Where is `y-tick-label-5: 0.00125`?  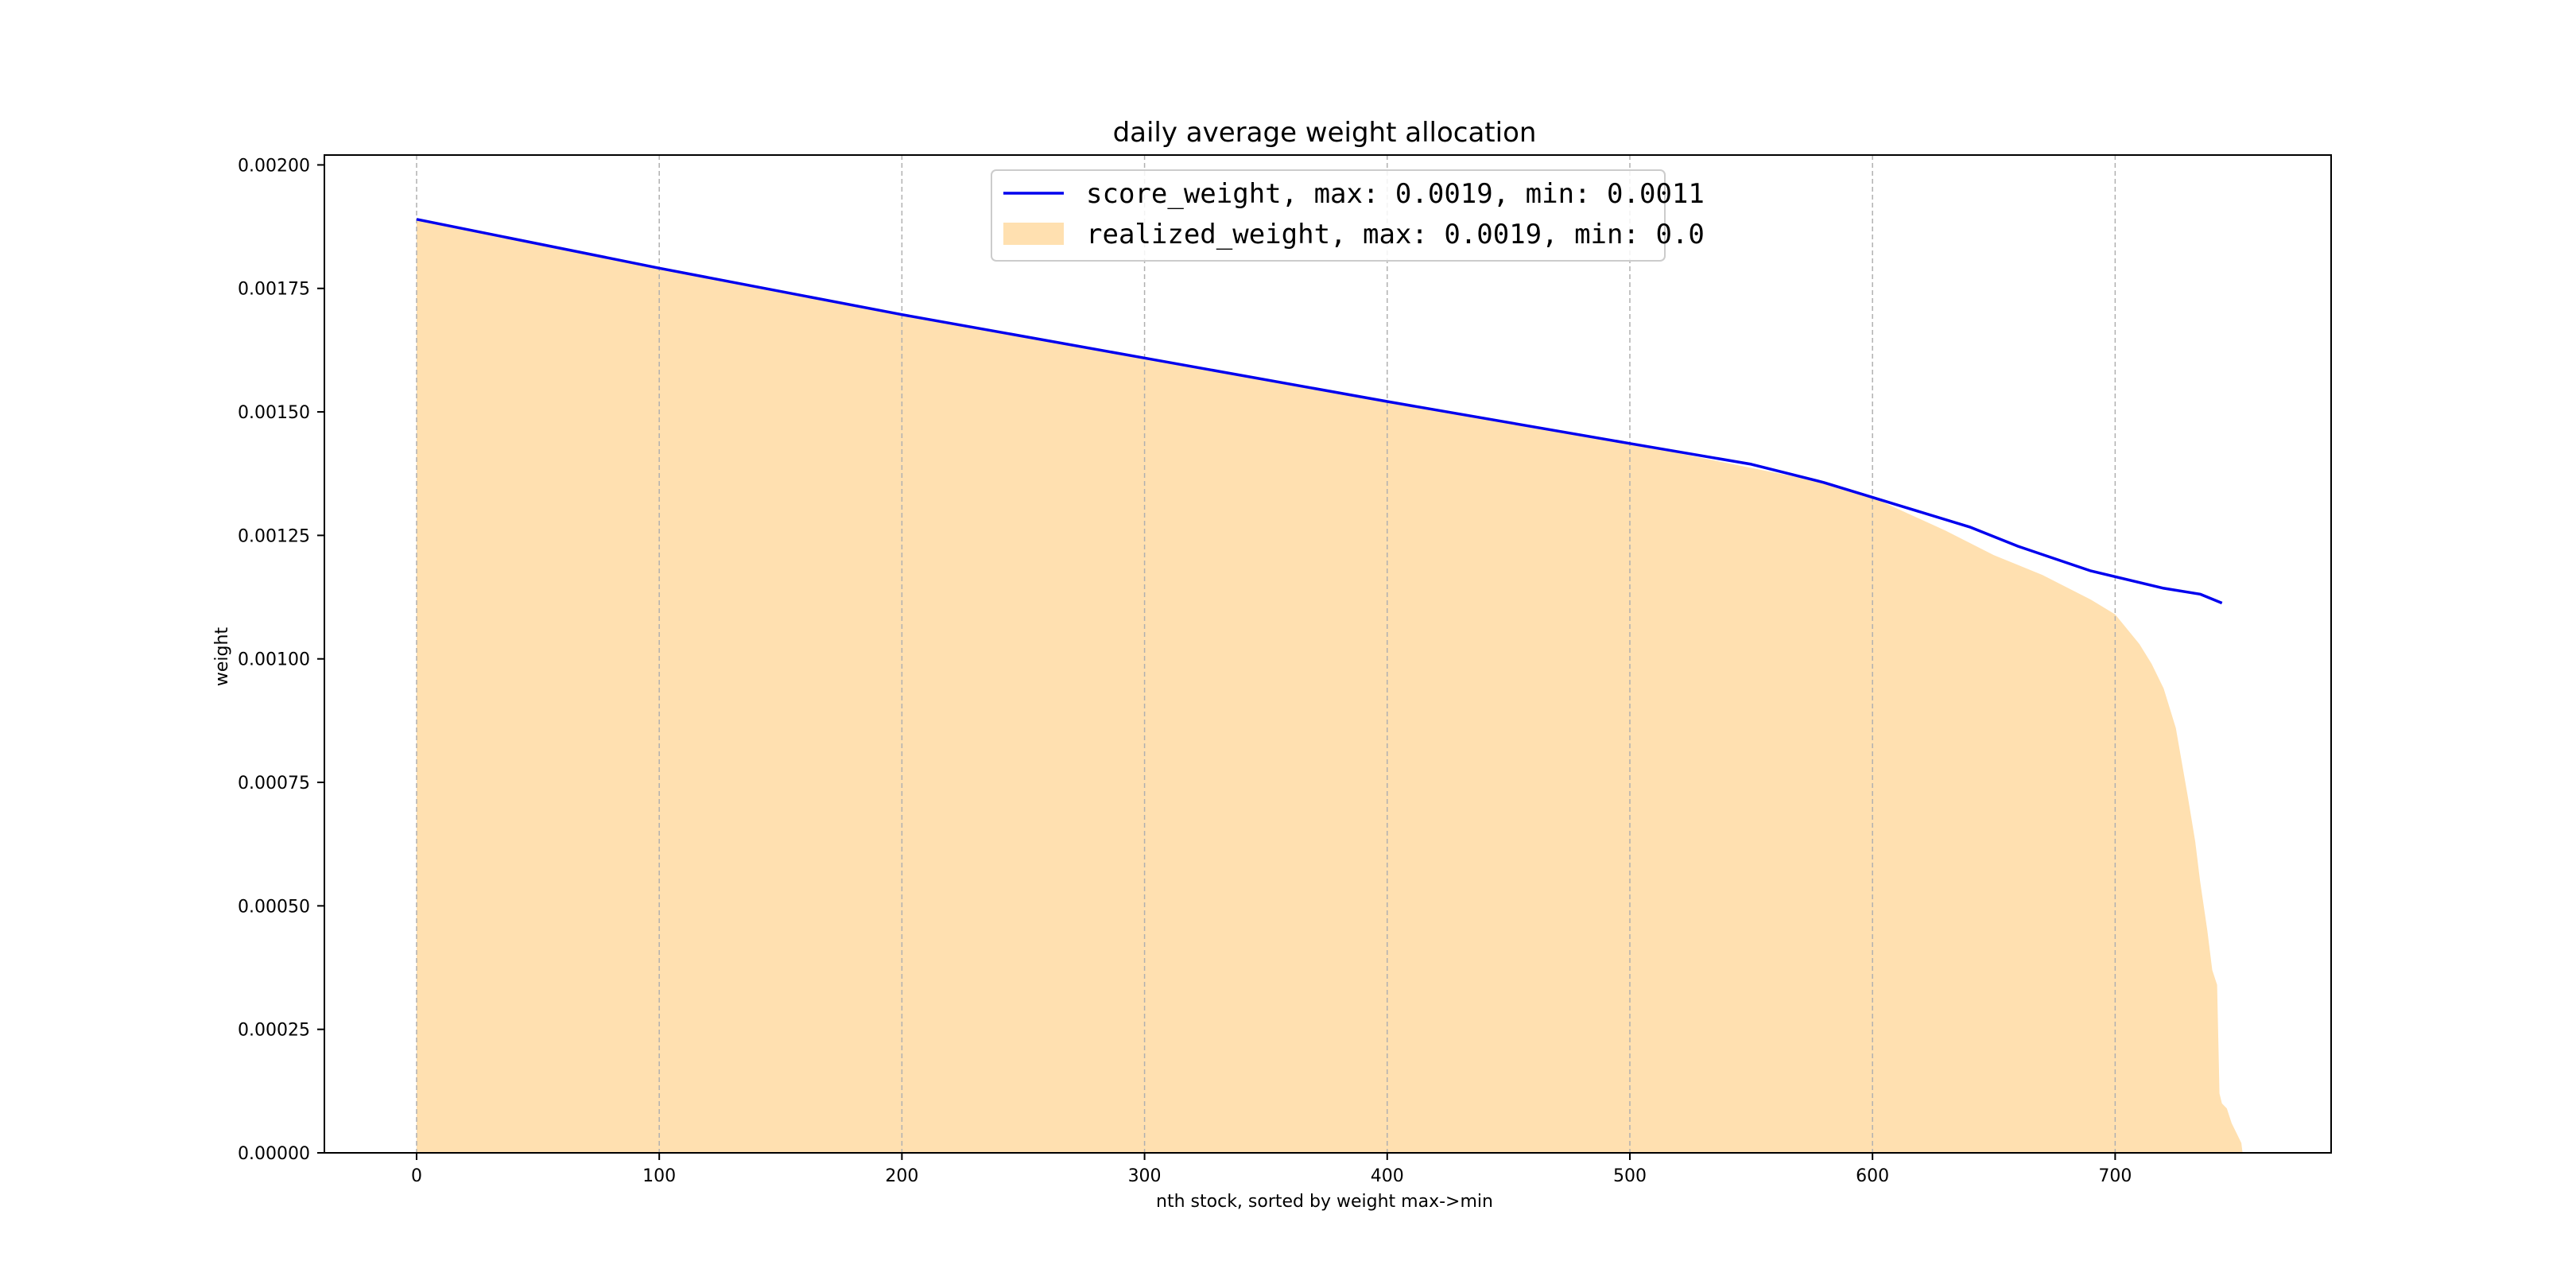 y-tick-label-5: 0.00125 is located at coordinates (274, 536).